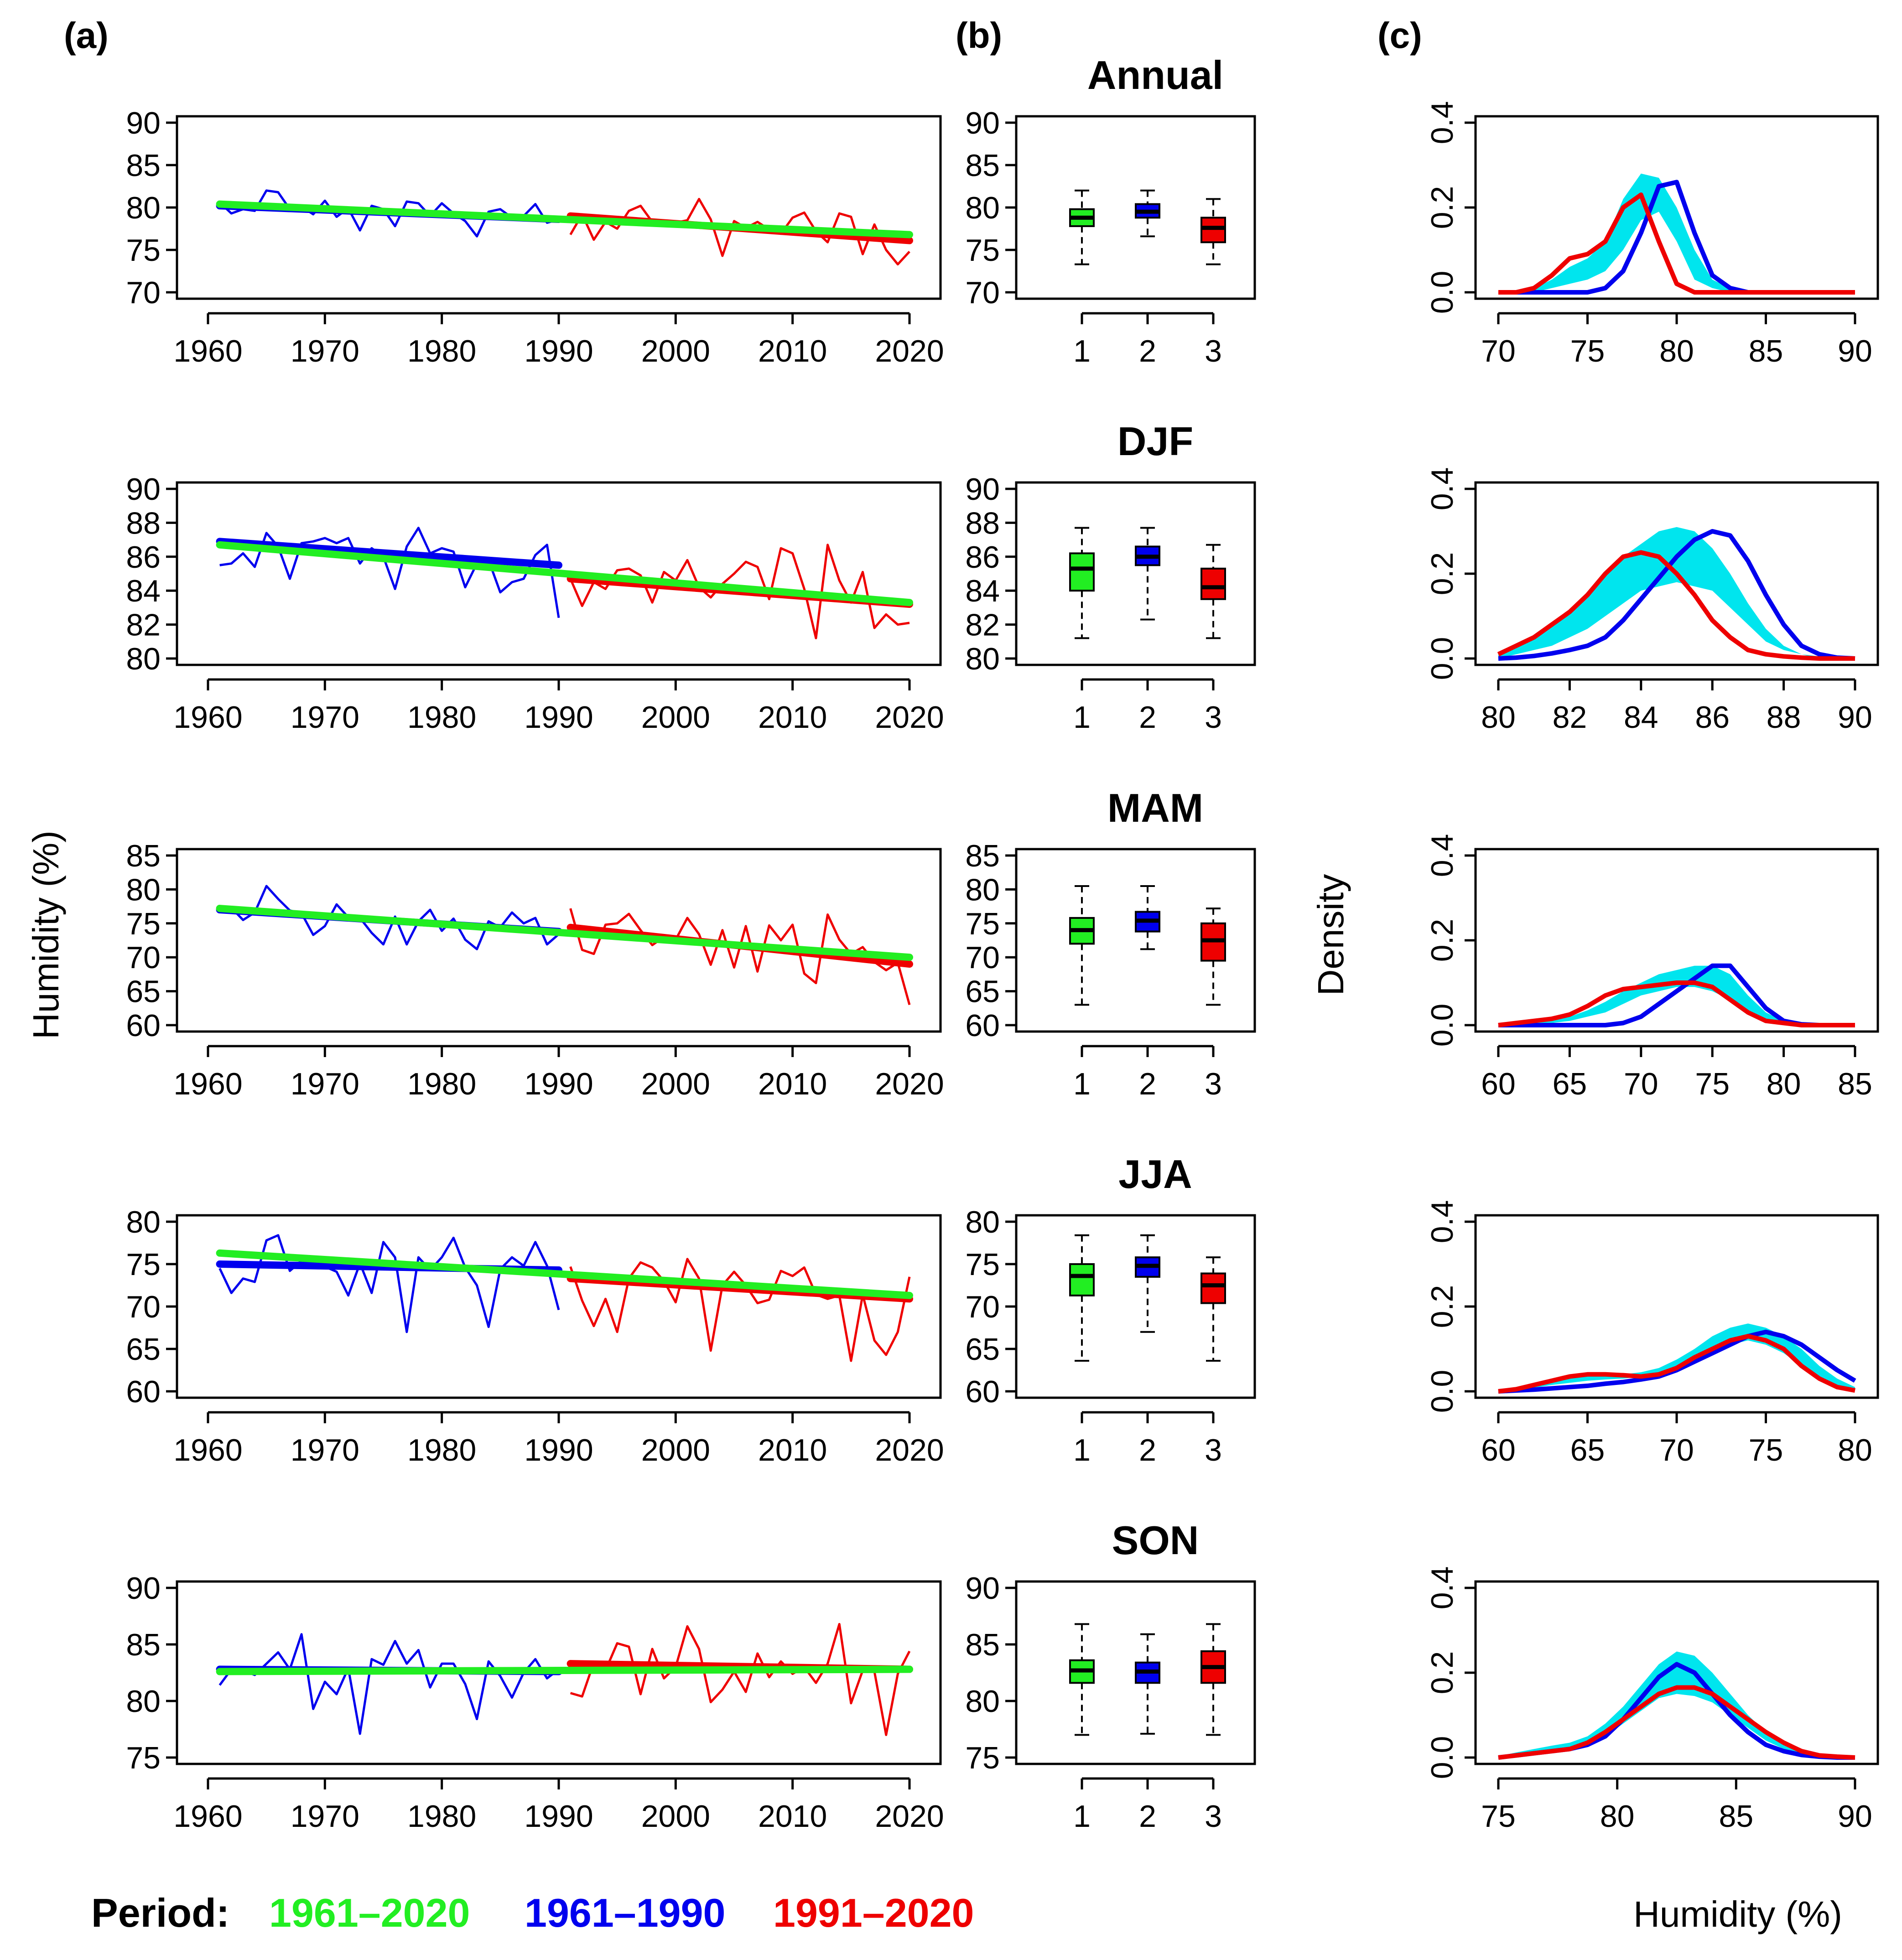 The height and width of the screenshot is (1960, 1902). What do you see at coordinates (535, 1336) in the screenshot?
I see `timeseries-panel: 60 65 70 75 80 1960 1970 1980 1990 2000 2010 2020` at bounding box center [535, 1336].